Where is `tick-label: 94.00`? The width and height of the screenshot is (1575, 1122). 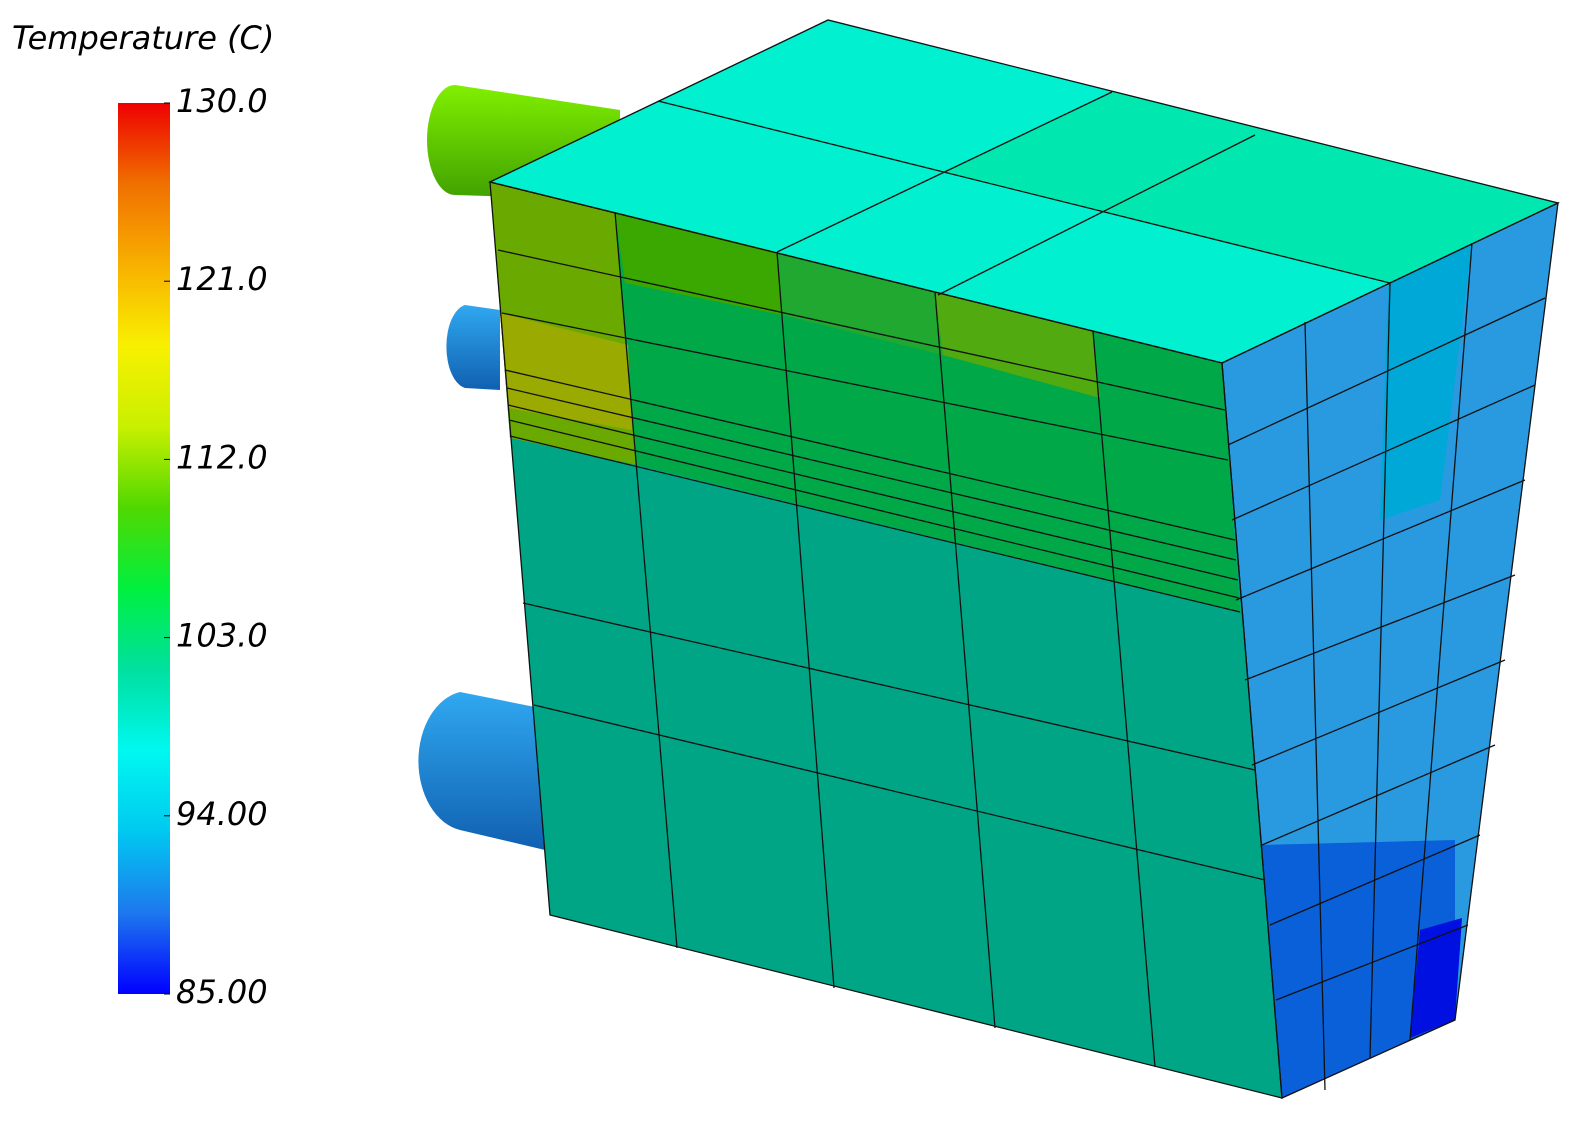 tick-label: 94.00 is located at coordinates (222, 814).